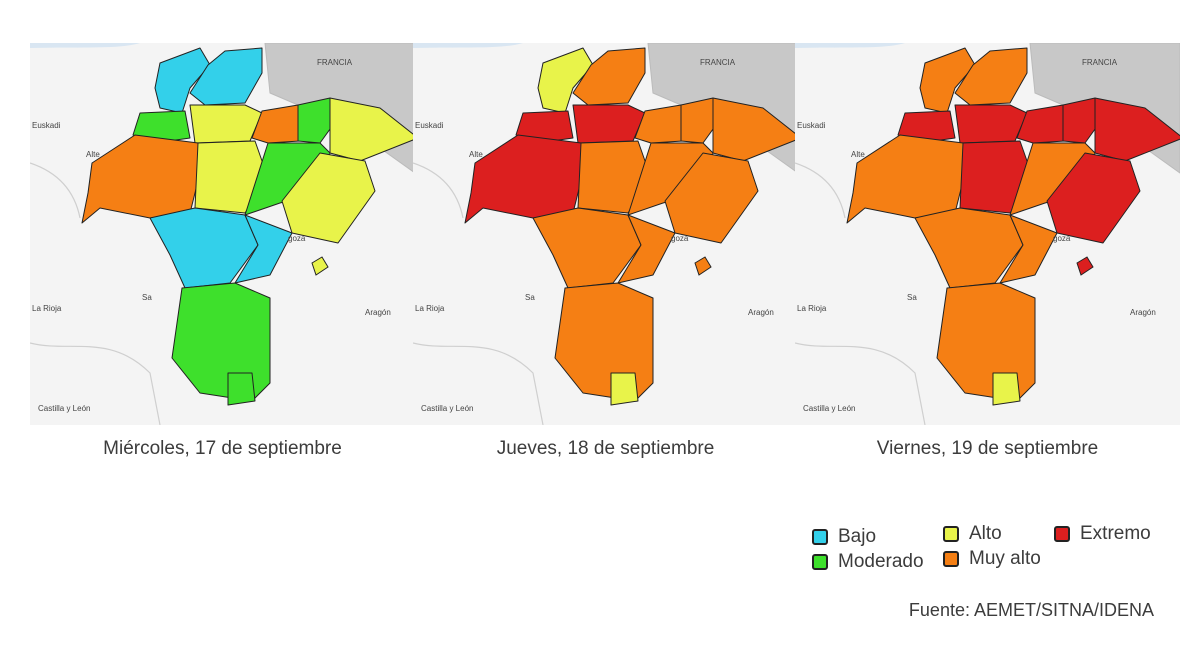 This screenshot has width=1200, height=667. I want to click on legend-item-alto: Alto, so click(972, 534).